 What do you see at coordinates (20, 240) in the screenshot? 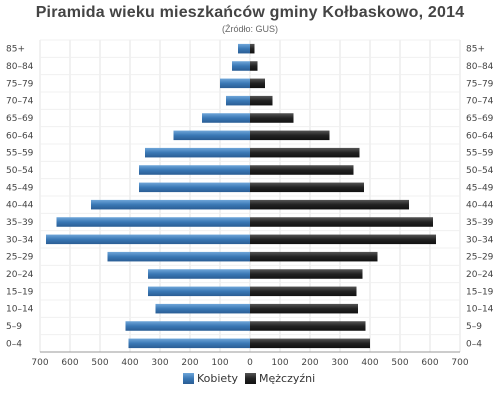
I see `y-tick-label-left: 30–34` at bounding box center [20, 240].